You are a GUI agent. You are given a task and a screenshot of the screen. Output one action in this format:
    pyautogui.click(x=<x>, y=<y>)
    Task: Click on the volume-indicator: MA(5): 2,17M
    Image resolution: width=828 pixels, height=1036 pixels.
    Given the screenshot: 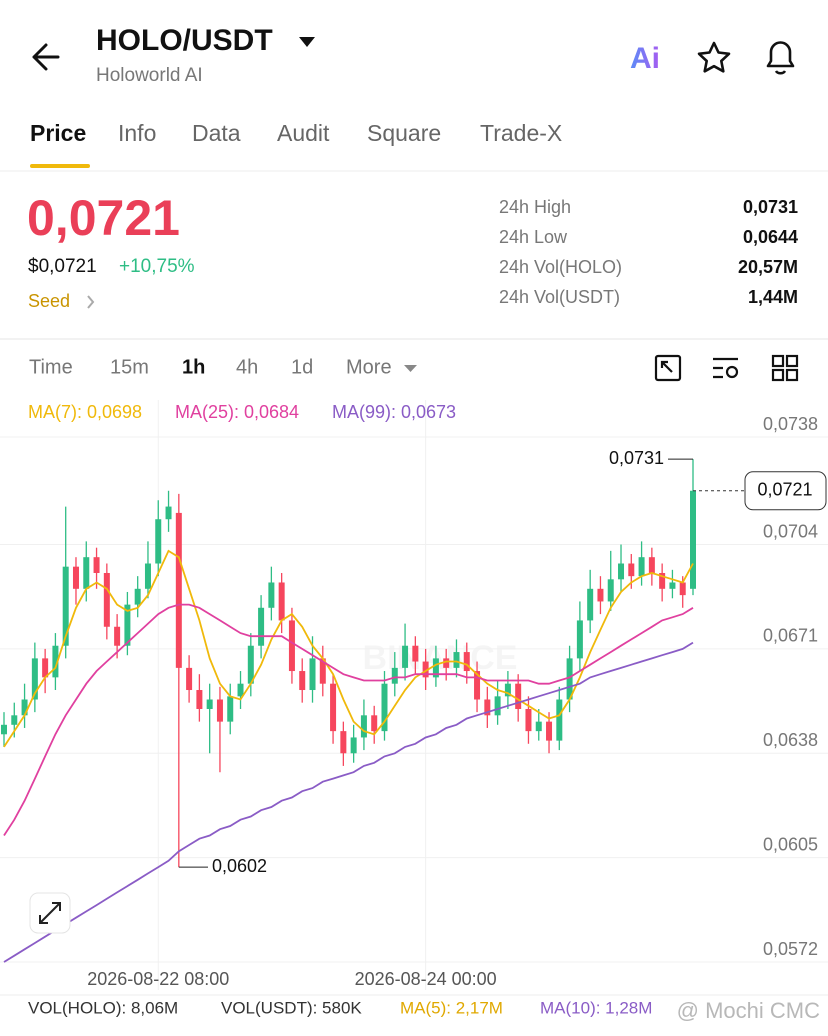 What is the action you would take?
    pyautogui.click(x=451, y=1007)
    